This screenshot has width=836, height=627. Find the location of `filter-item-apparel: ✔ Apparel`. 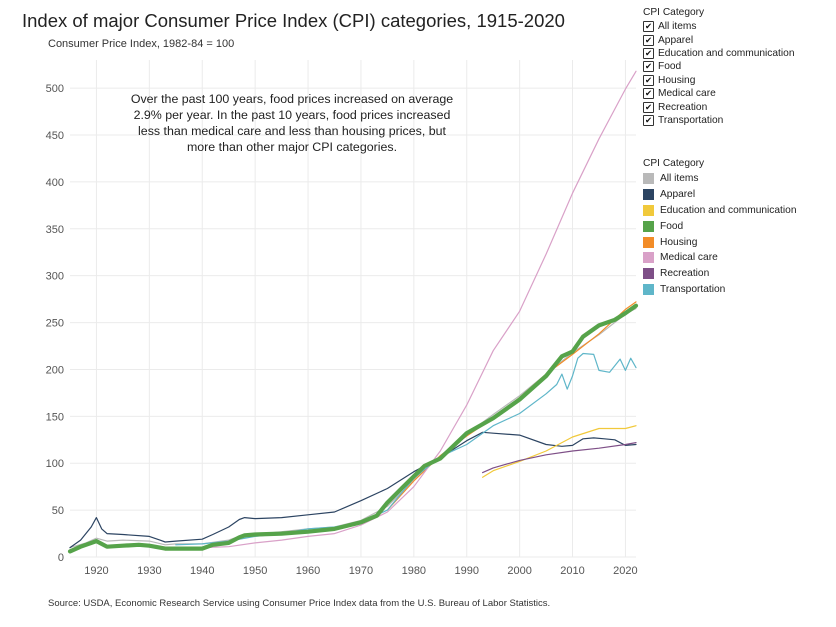

filter-item-apparel: ✔ Apparel is located at coordinates (718, 39).